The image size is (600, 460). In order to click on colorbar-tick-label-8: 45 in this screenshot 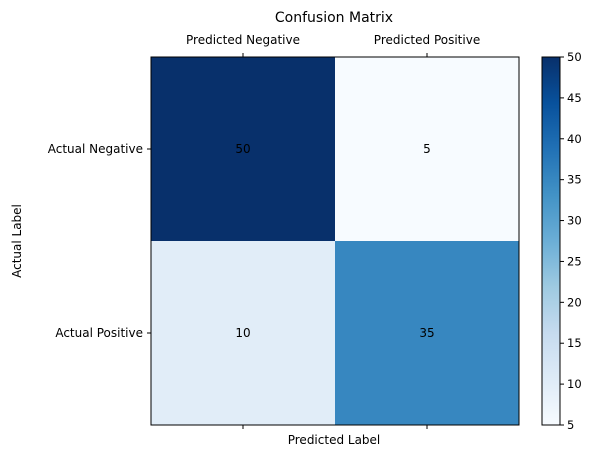, I will do `click(574, 98)`.